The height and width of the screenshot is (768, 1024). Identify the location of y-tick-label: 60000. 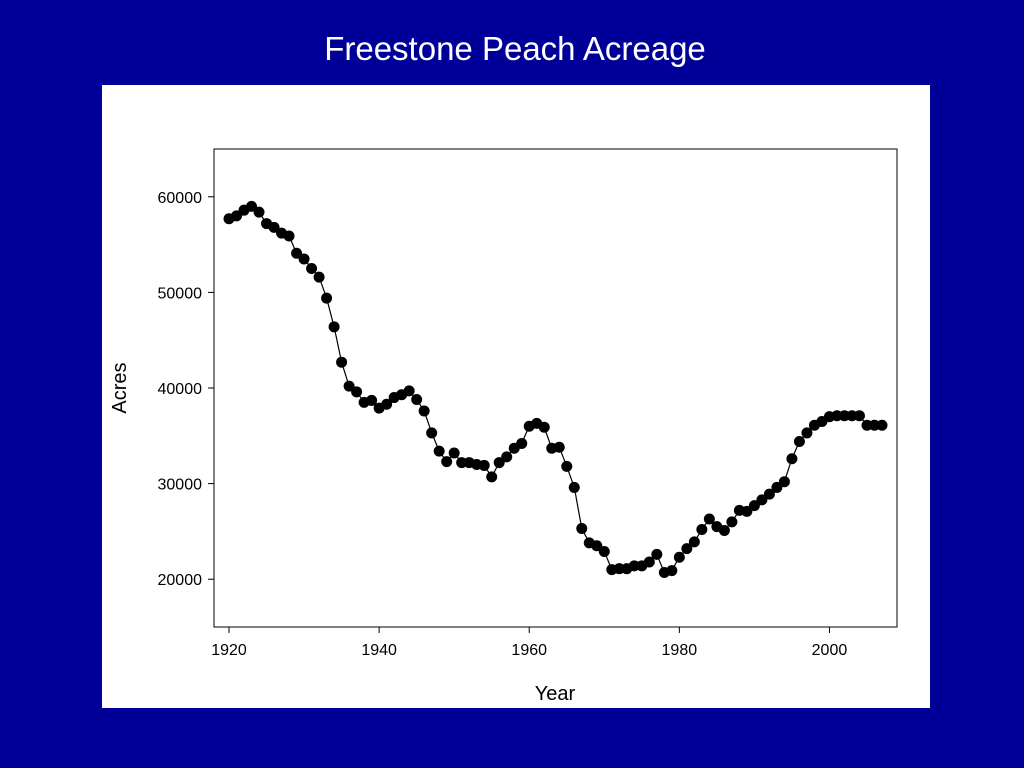
(180, 198).